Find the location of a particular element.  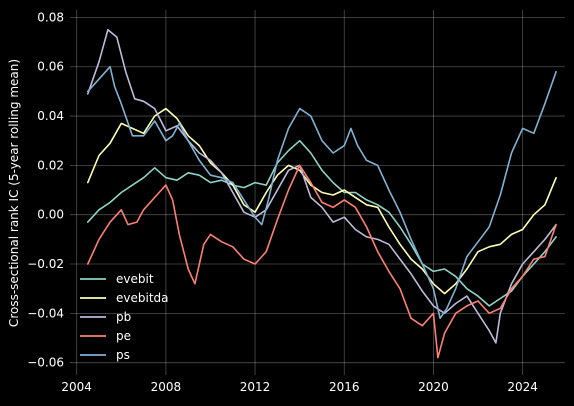

x-axis-ticks: 2004 2008 2012 2016 2020 2024 is located at coordinates (299, 387).